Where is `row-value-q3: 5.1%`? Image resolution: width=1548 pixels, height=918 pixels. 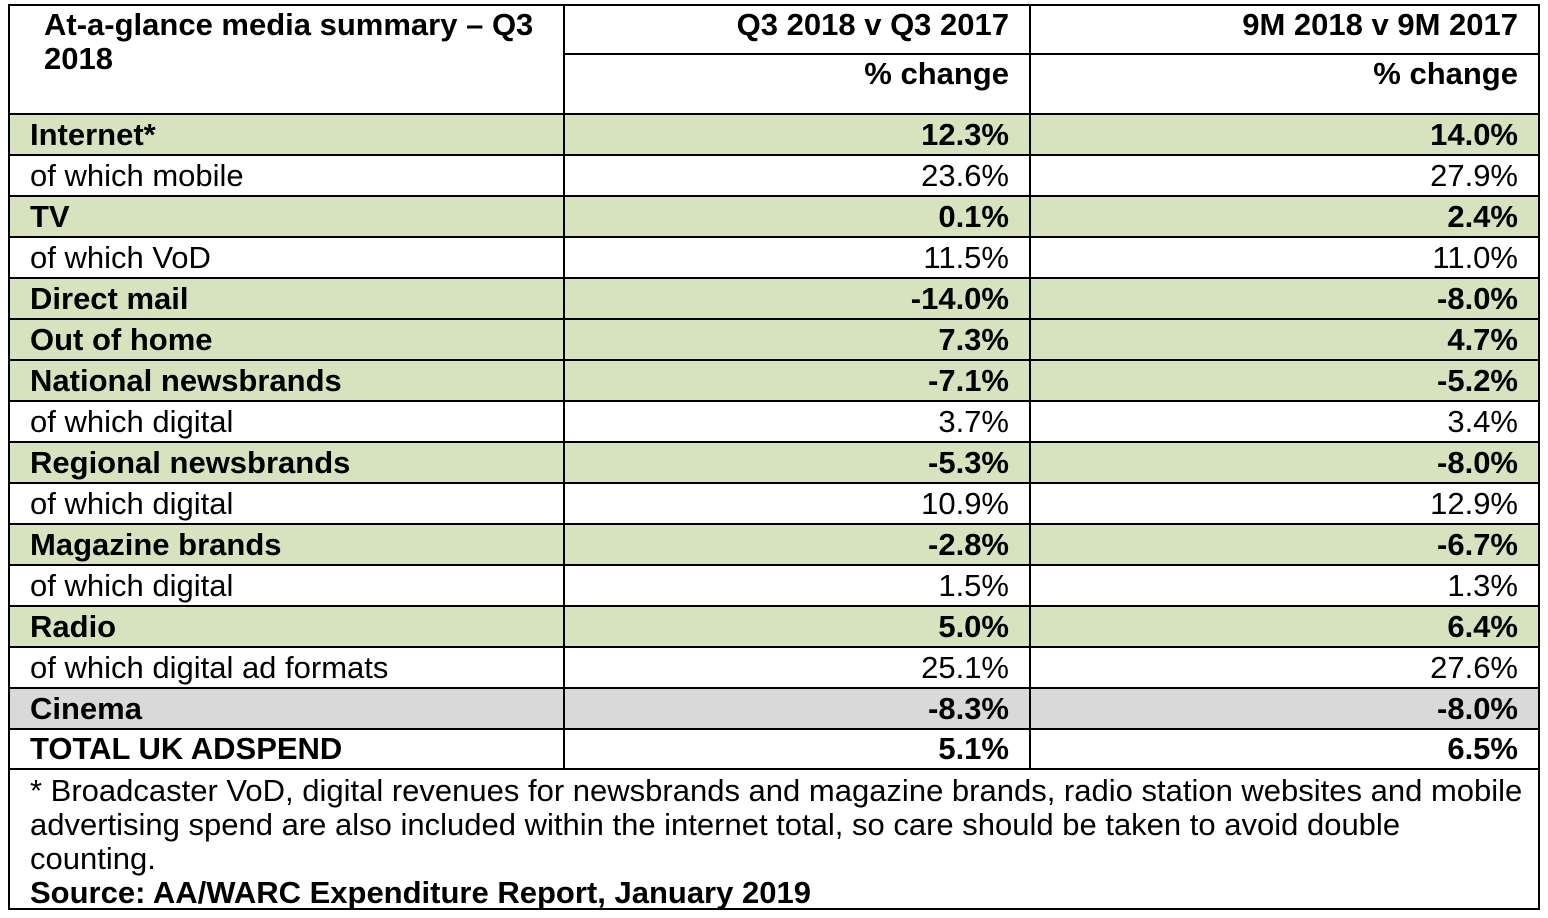 row-value-q3: 5.1% is located at coordinates (797, 749).